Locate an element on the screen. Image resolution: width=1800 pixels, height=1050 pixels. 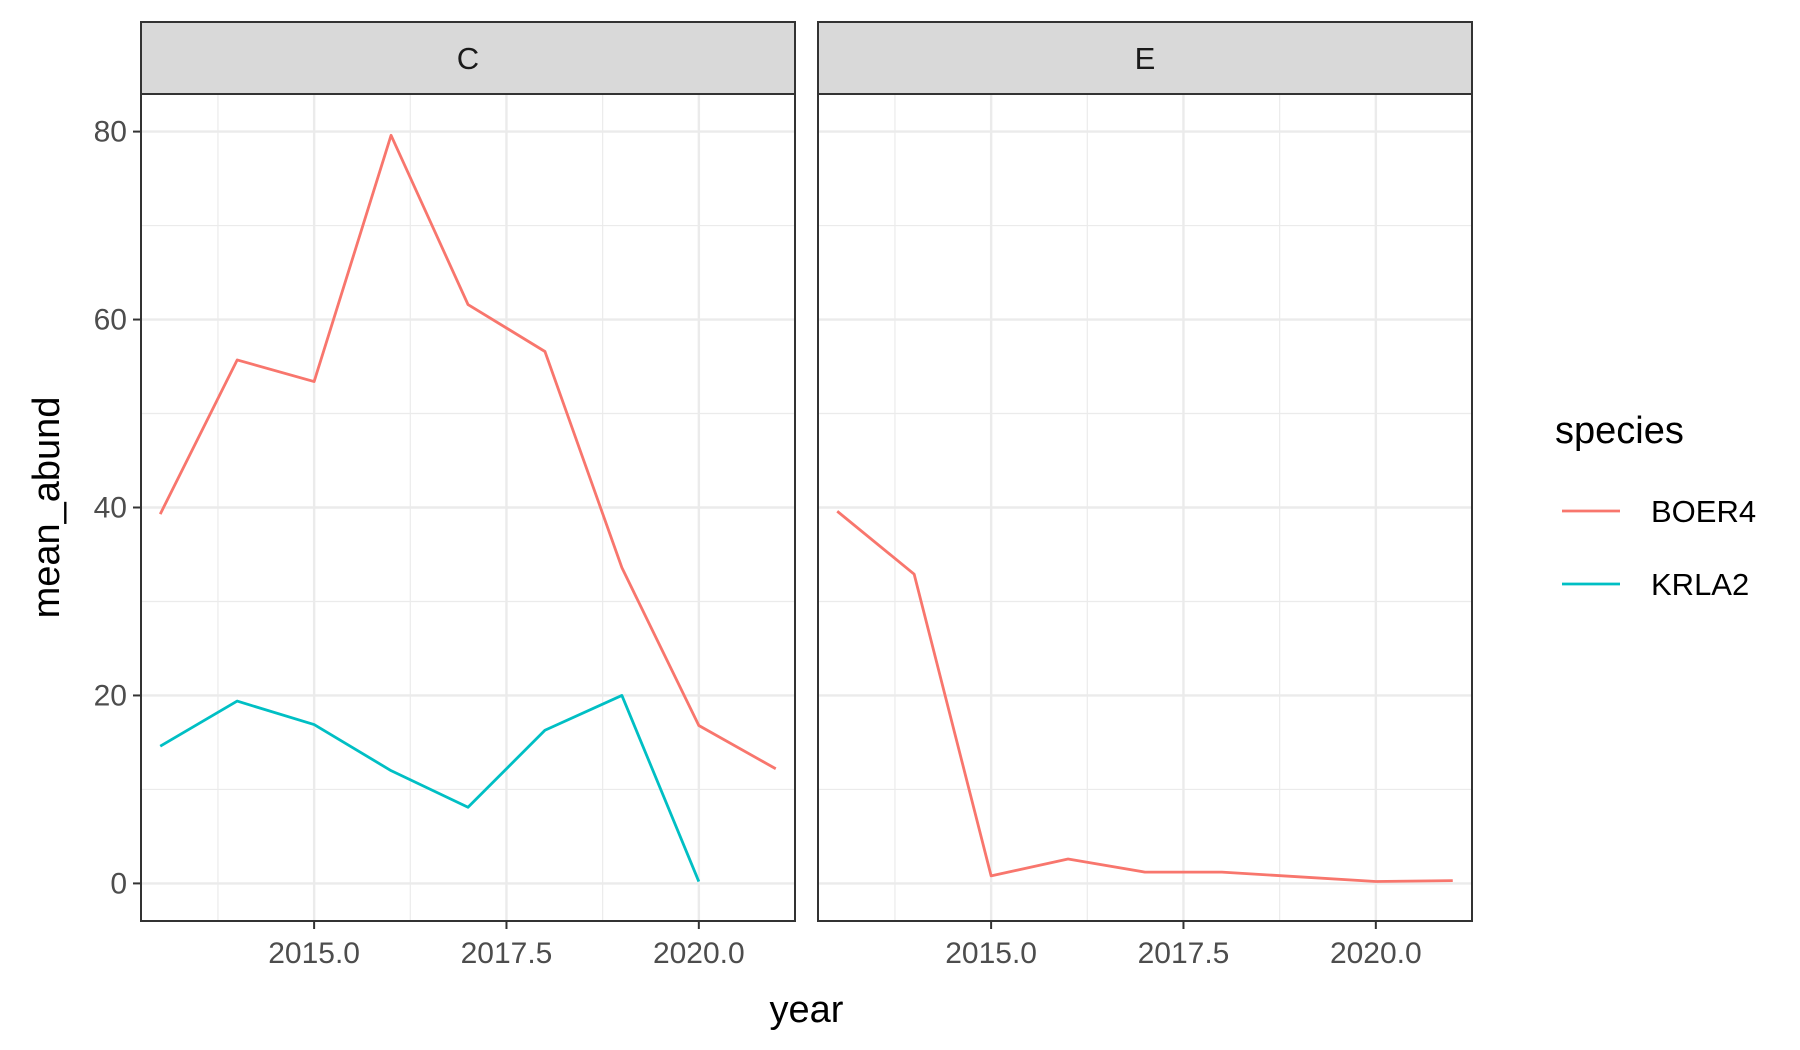
y-tick-label: 80 is located at coordinates (110, 132).